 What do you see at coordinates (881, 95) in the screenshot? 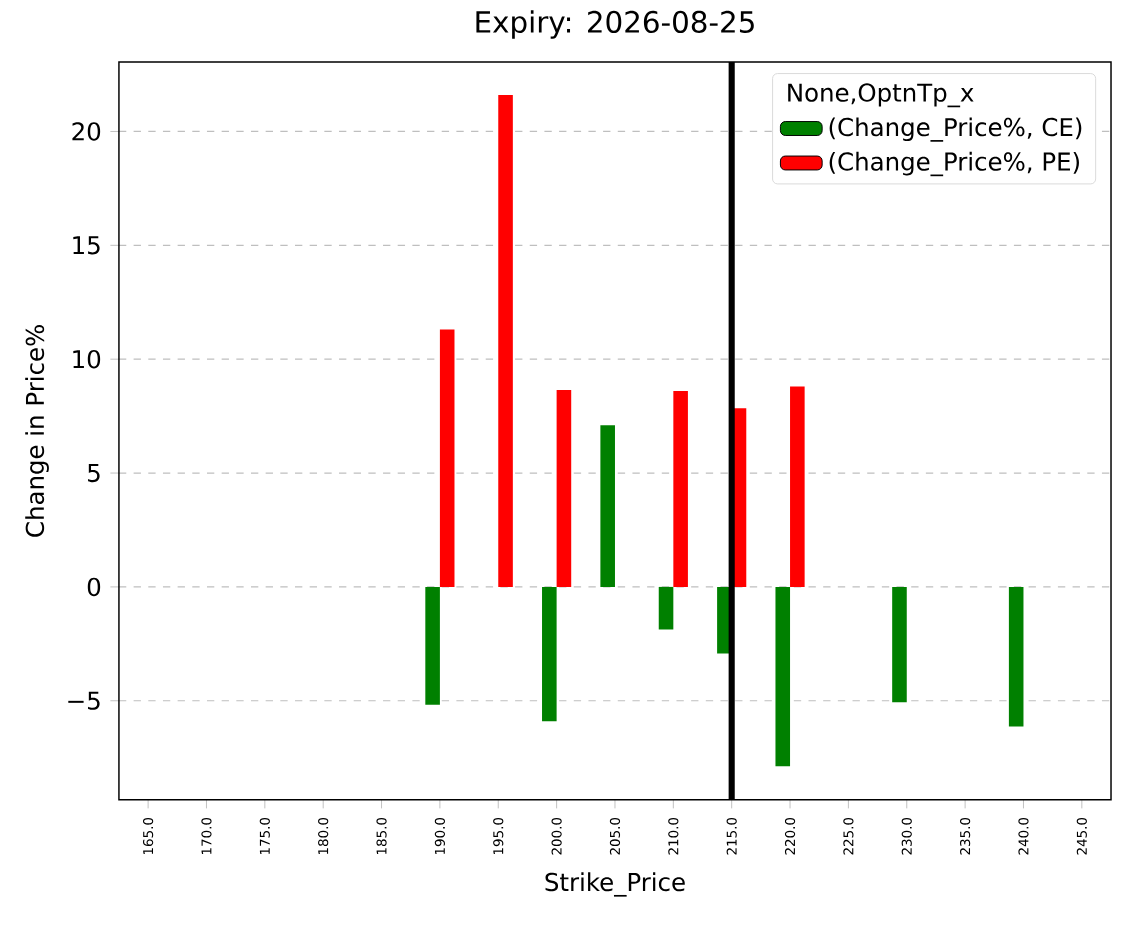
I see `legend-title: None,OptnTp_x` at bounding box center [881, 95].